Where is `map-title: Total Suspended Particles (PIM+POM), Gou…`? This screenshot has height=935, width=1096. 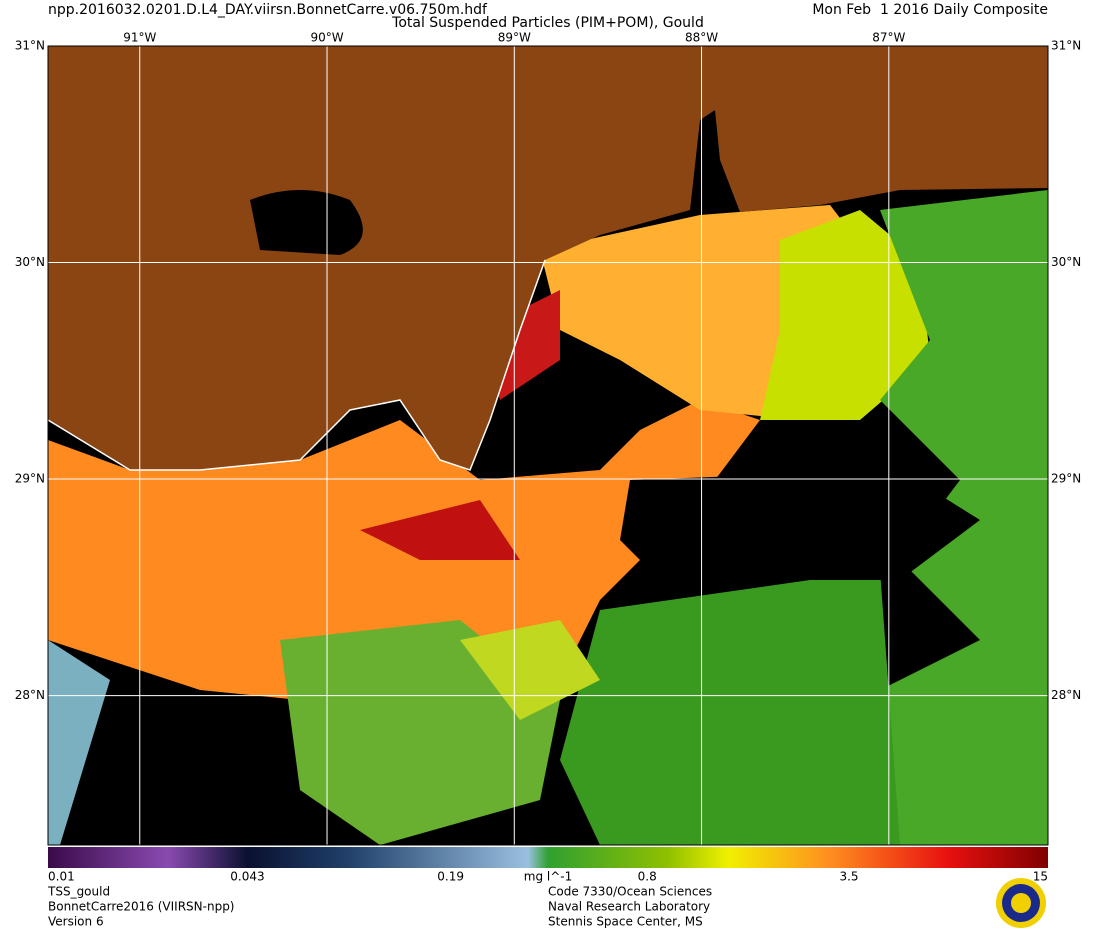 map-title: Total Suspended Particles (PIM+POM), Gou… is located at coordinates (547, 23).